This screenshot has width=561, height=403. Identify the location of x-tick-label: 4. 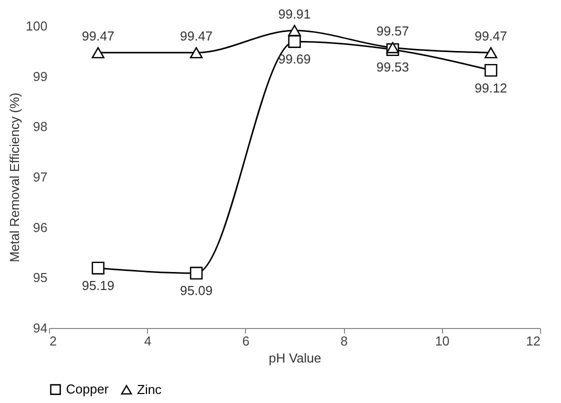
(148, 341).